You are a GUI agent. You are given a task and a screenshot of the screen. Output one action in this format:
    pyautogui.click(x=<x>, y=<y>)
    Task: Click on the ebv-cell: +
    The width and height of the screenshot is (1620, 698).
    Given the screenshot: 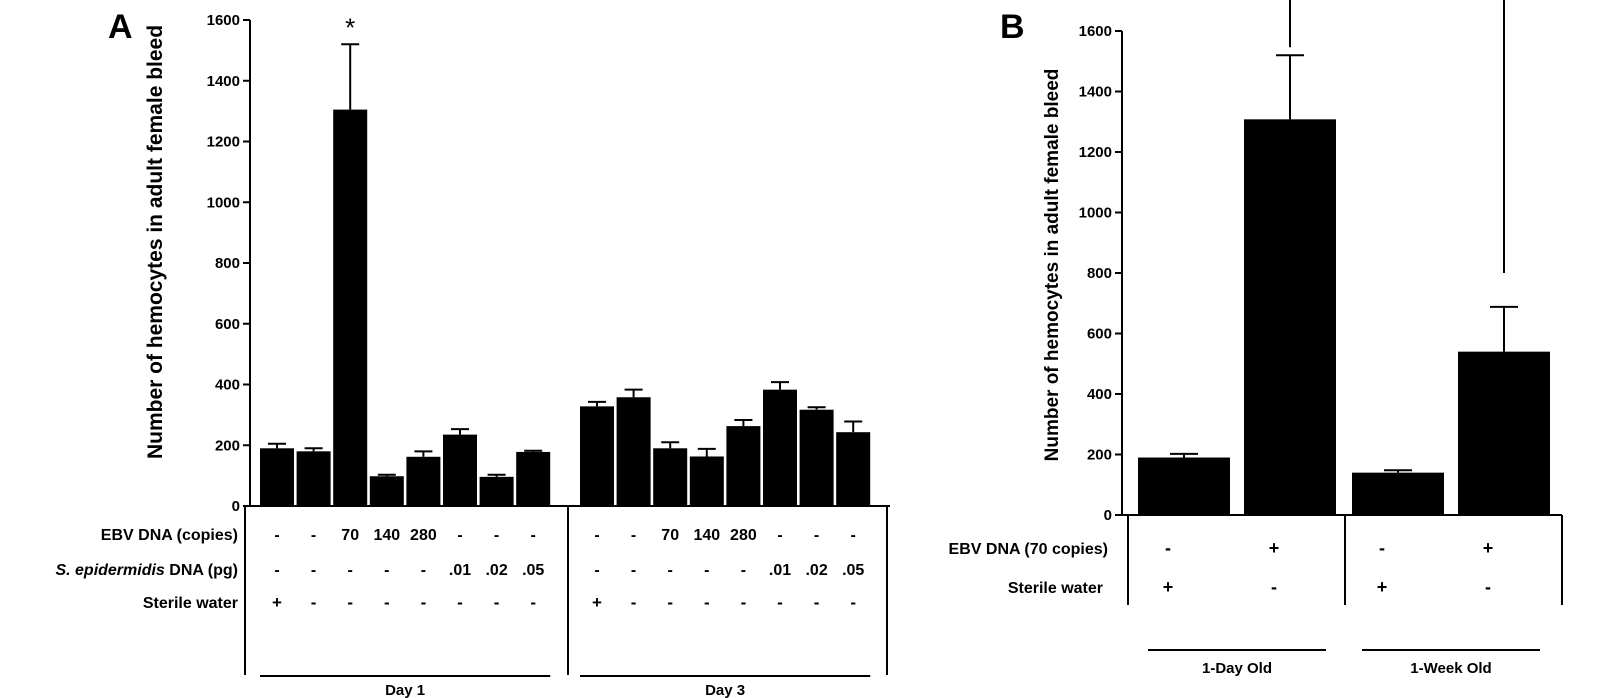 What is the action you would take?
    pyautogui.click(x=1488, y=548)
    